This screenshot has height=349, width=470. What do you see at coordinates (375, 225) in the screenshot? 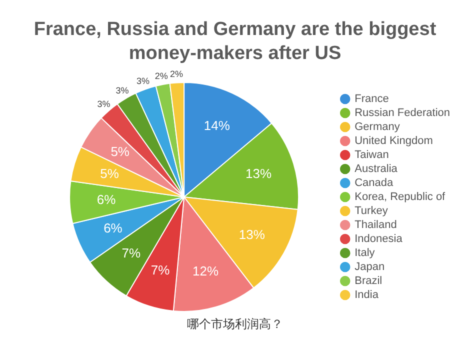
I see `legend-label: Thailand` at bounding box center [375, 225].